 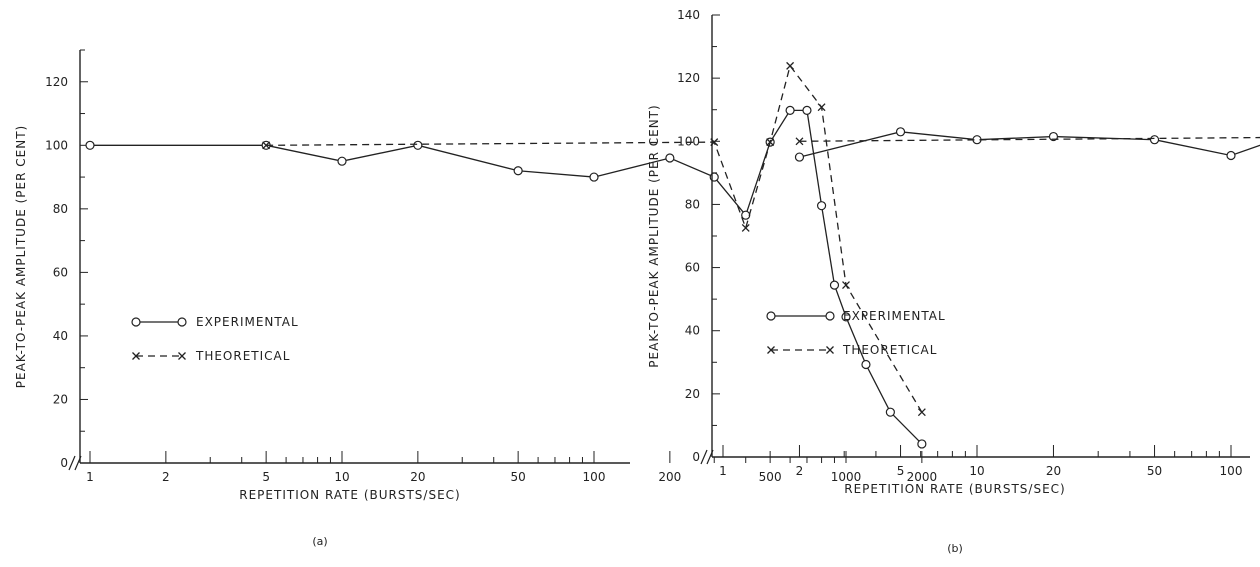 I want to click on x-tick-label: 1000, so click(x=846, y=477).